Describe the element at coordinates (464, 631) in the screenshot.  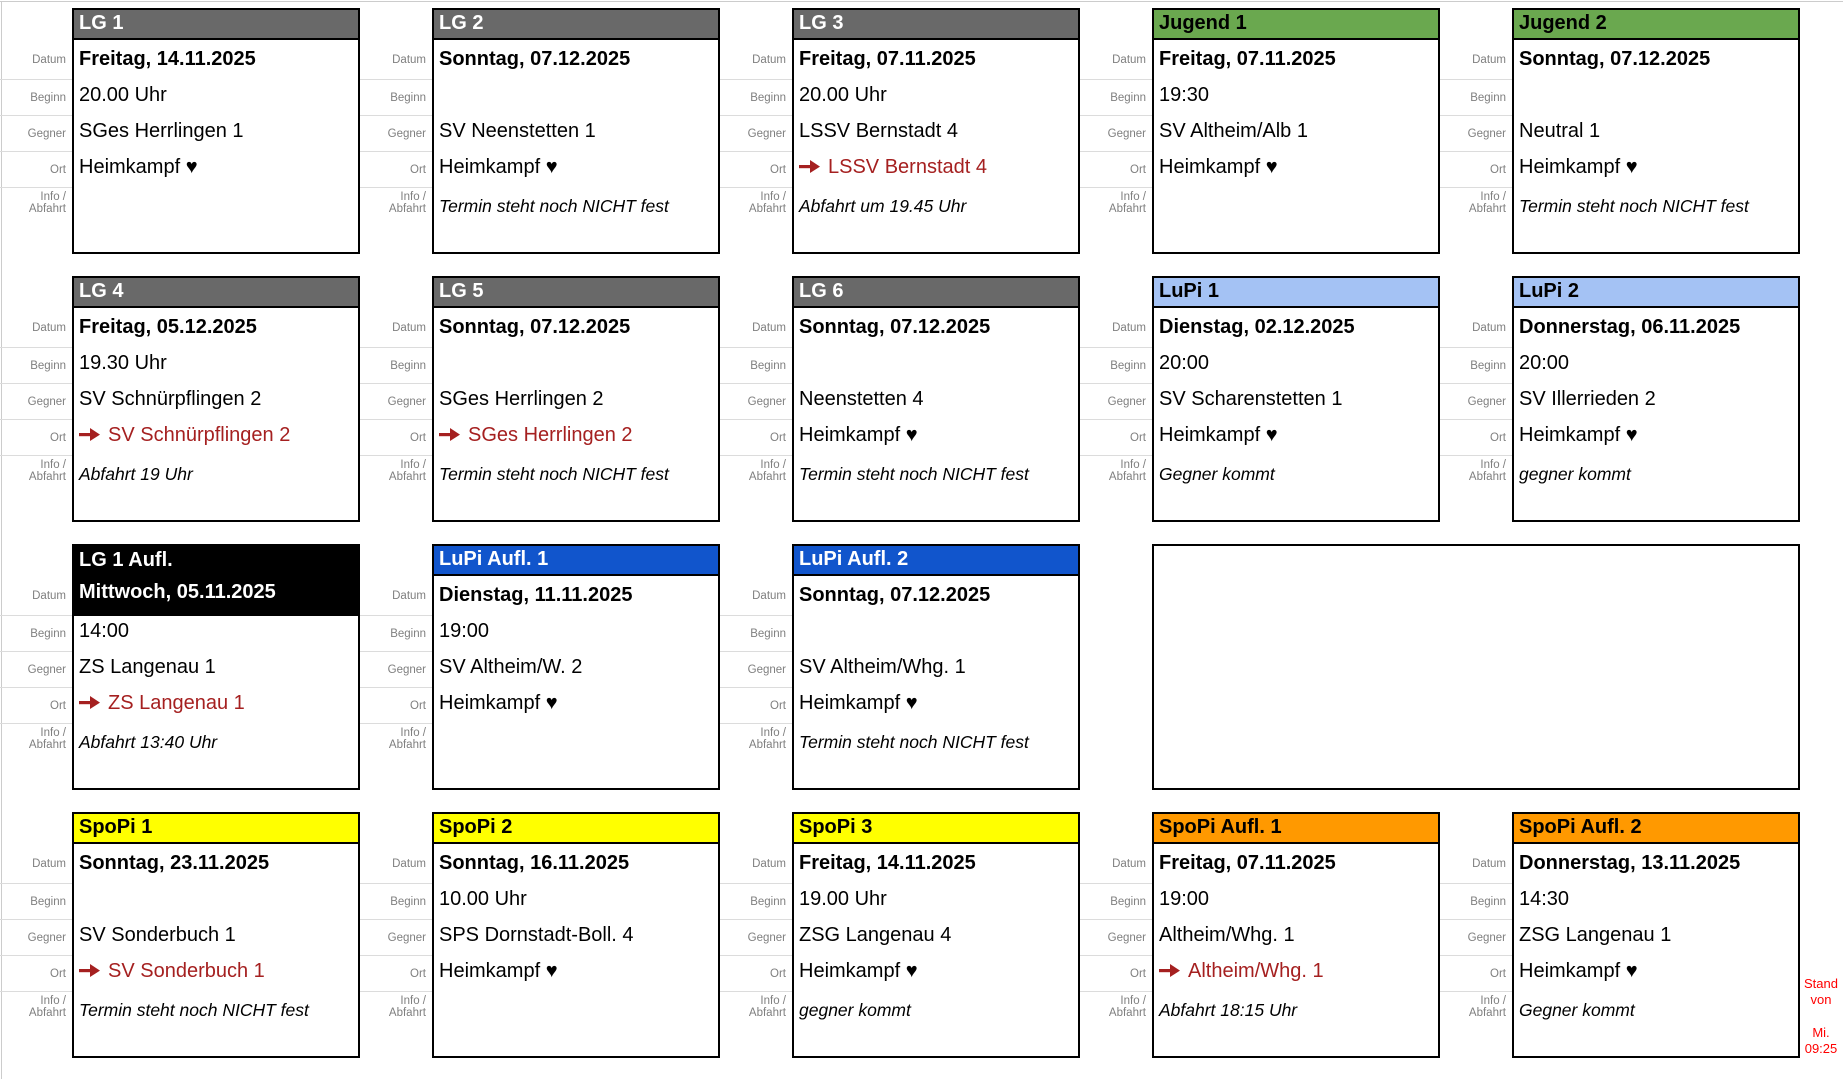
I see `card-beginn-value: 19:00` at that location.